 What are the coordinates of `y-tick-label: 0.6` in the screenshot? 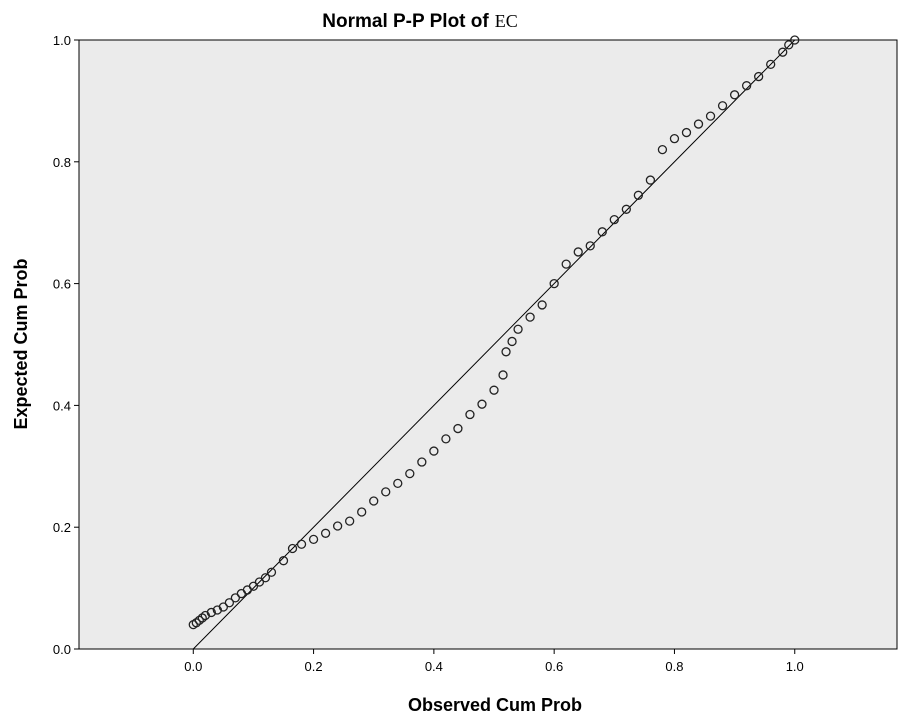 It's located at (62, 284).